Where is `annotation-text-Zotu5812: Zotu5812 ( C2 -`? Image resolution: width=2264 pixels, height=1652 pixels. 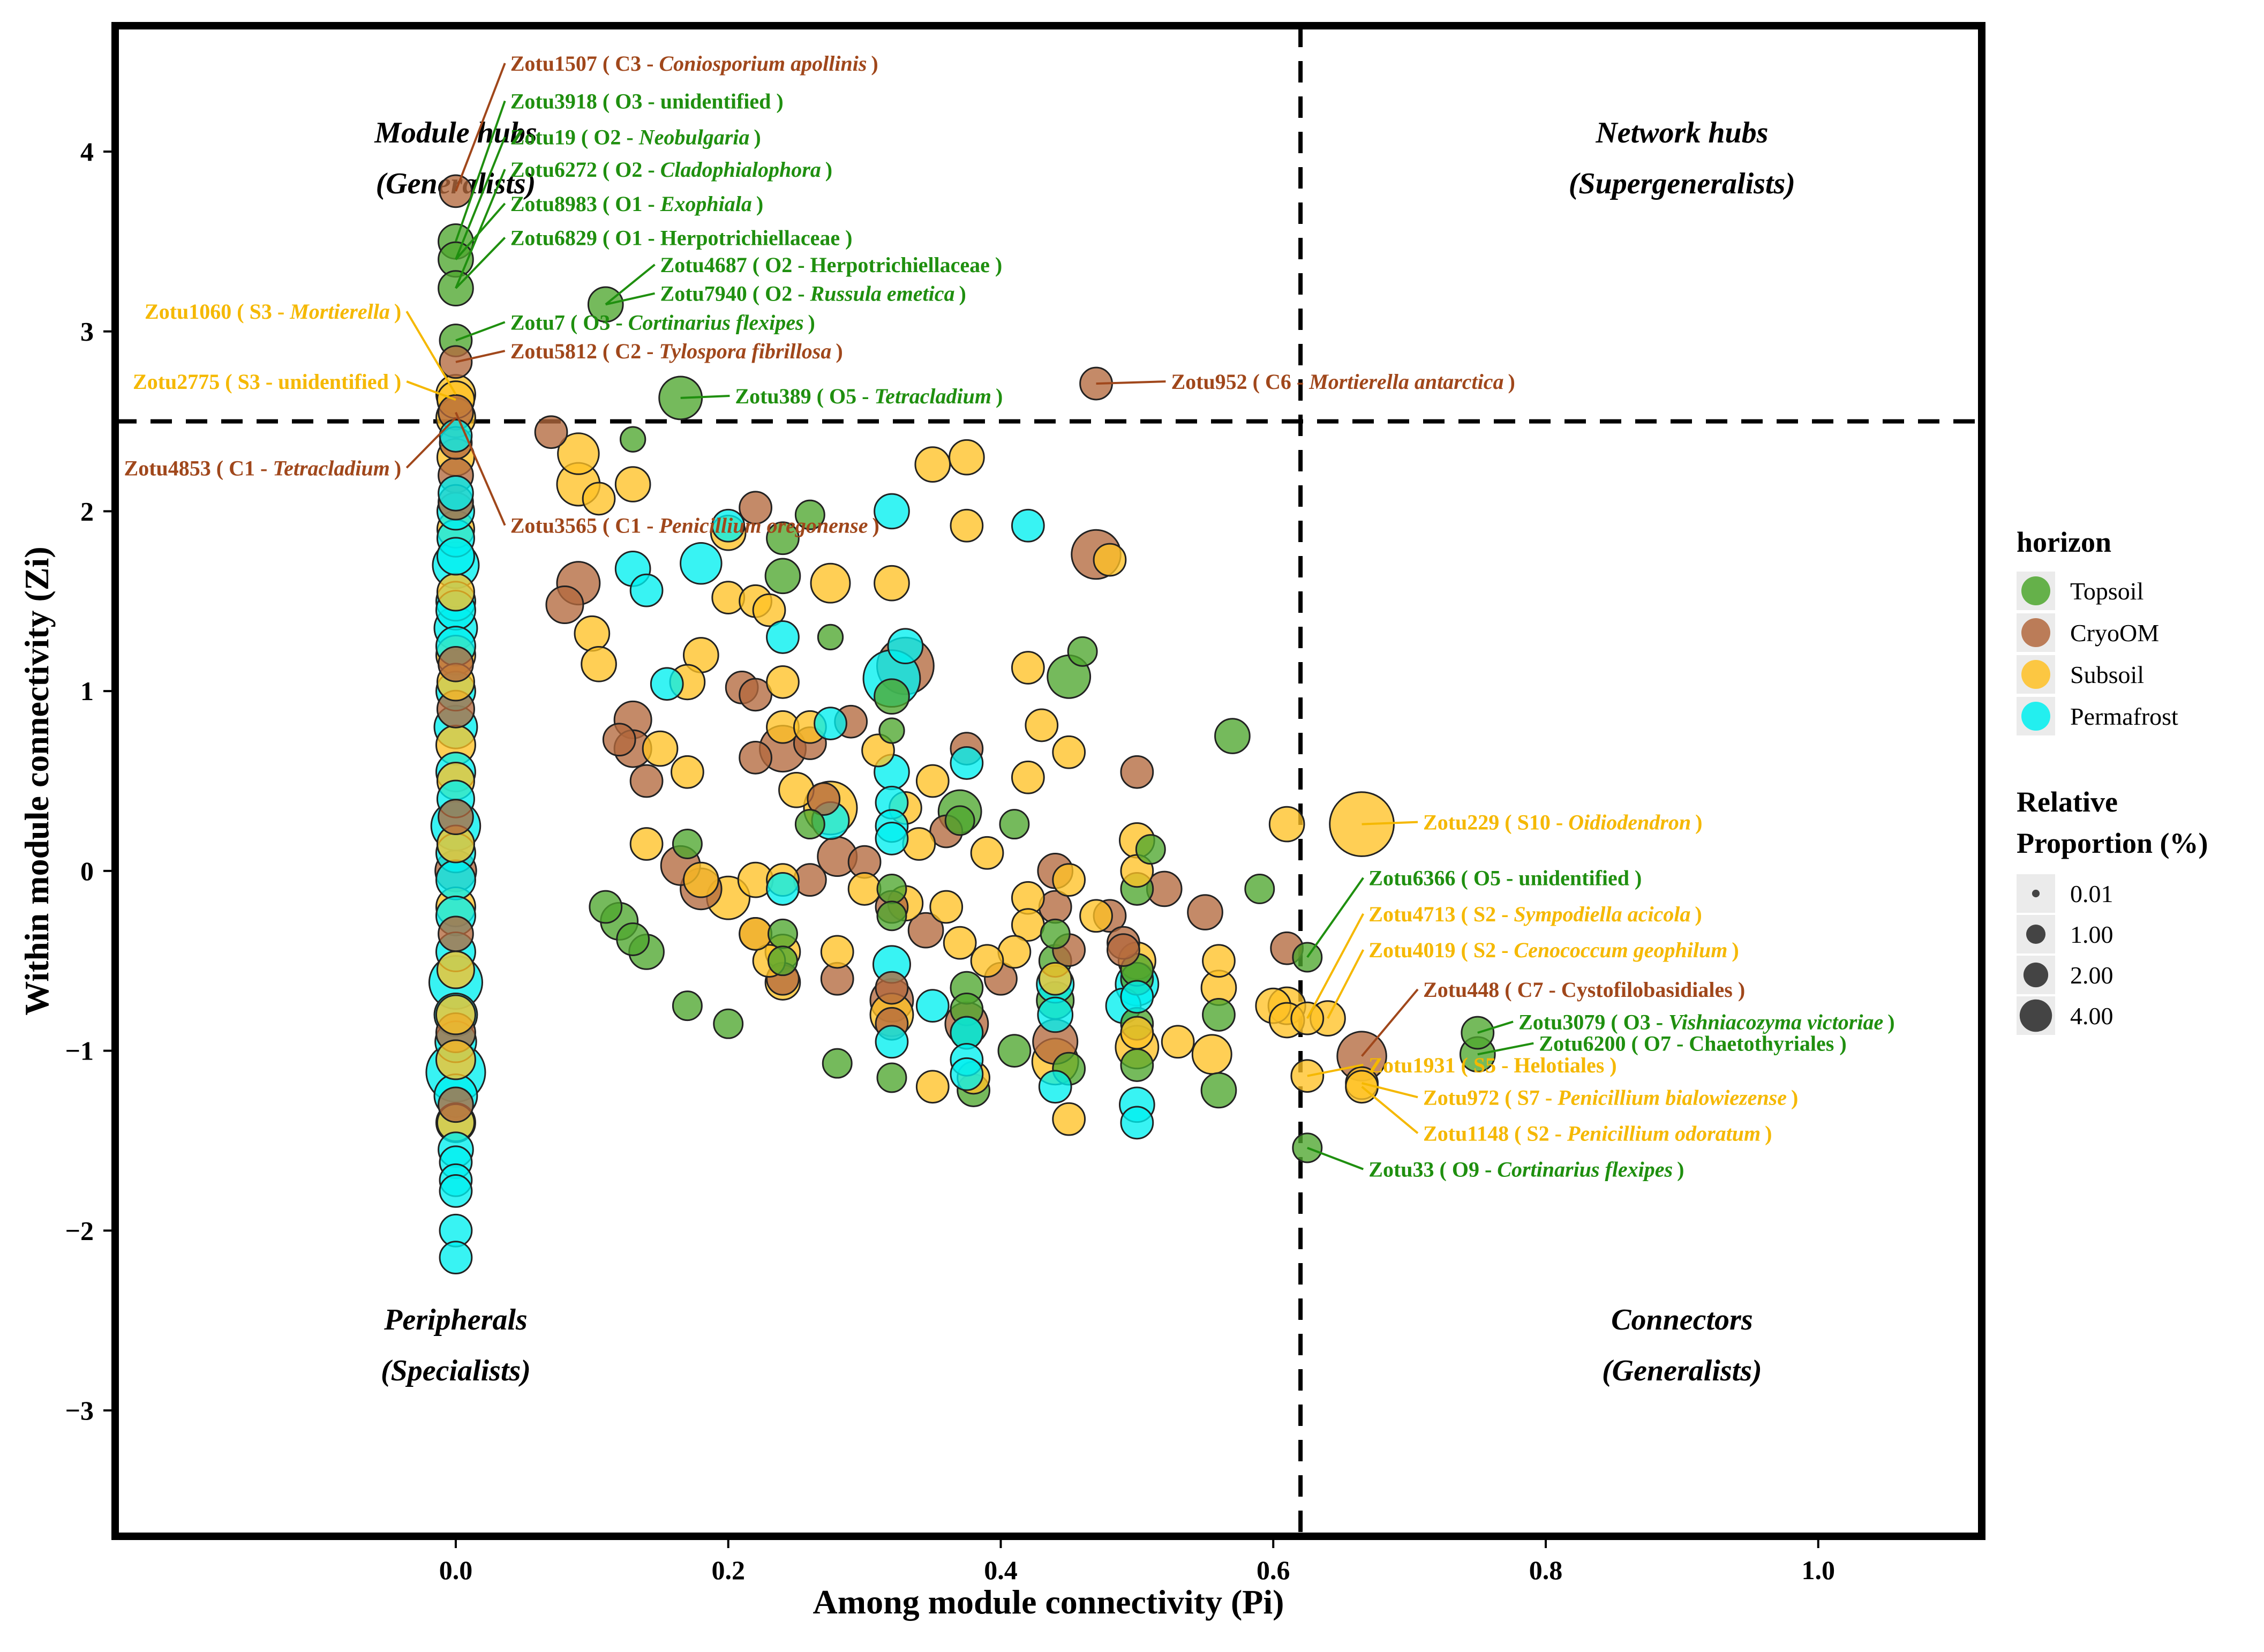
annotation-text-Zotu5812: Zotu5812 ( C2 - is located at coordinates (582, 351).